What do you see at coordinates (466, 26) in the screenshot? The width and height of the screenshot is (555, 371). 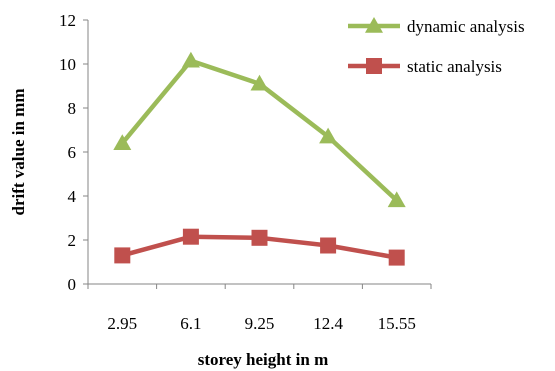 I see `legend-label: dynamic analysis` at bounding box center [466, 26].